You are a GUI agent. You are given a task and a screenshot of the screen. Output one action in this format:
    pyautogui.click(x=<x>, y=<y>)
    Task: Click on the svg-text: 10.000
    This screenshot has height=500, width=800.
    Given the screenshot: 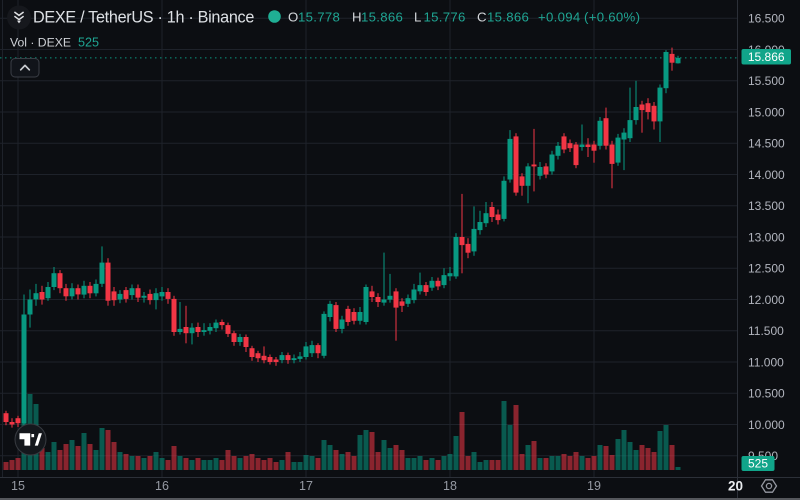 What is the action you would take?
    pyautogui.click(x=766, y=425)
    